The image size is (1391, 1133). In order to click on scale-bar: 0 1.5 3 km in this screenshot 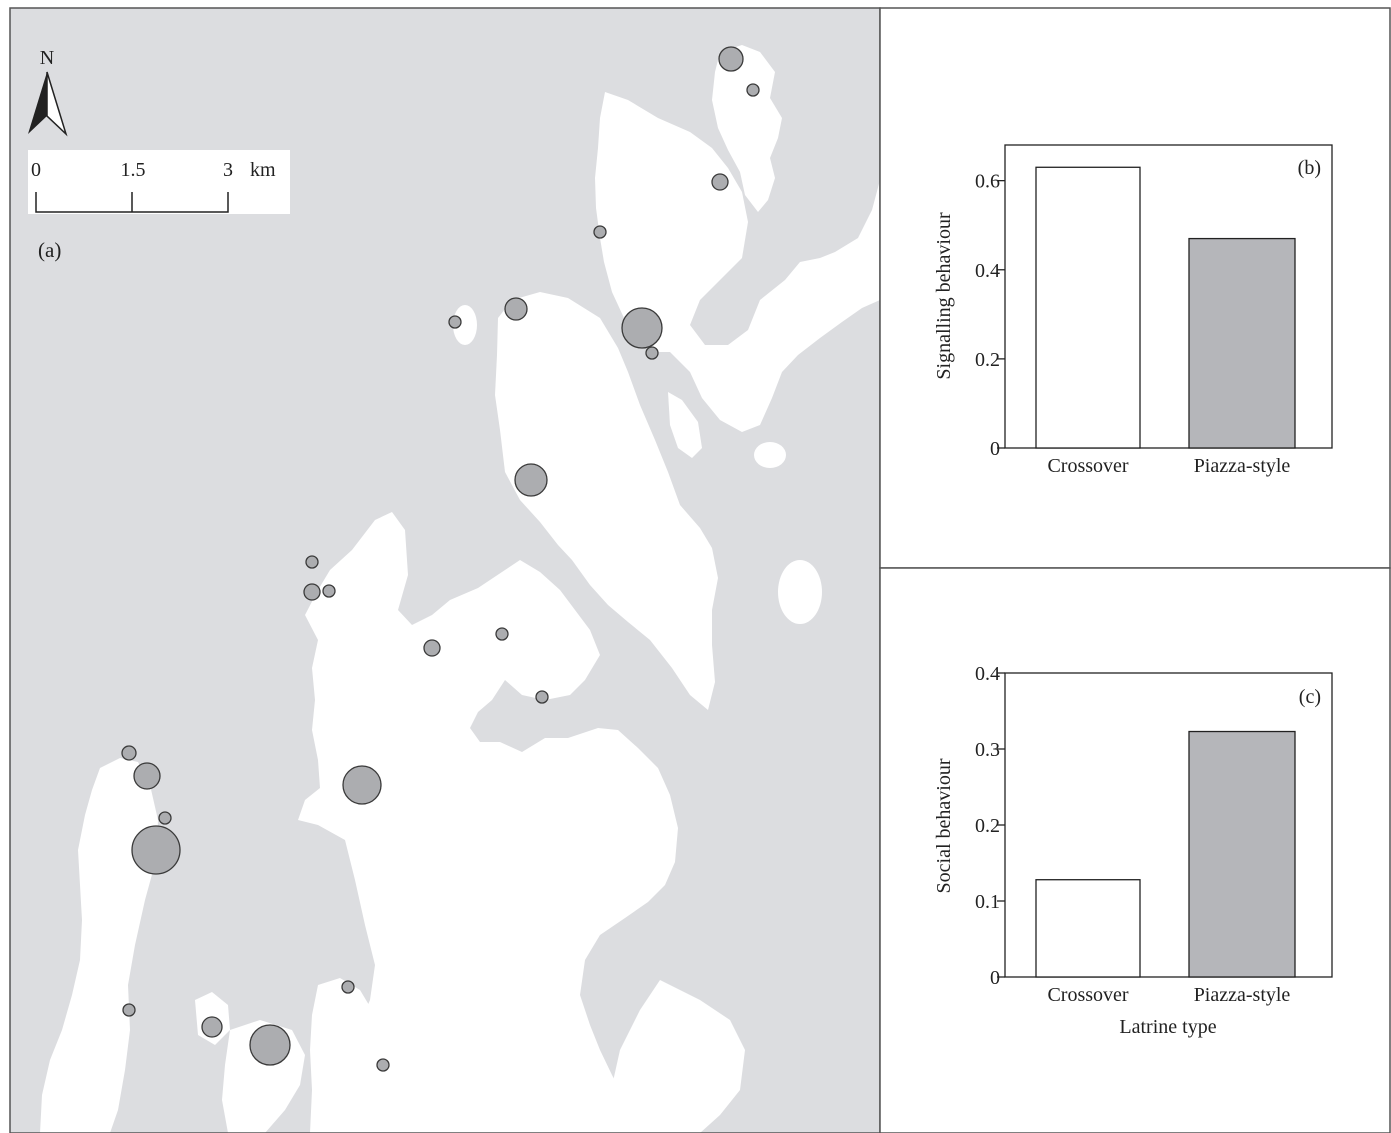, I will do `click(159, 182)`.